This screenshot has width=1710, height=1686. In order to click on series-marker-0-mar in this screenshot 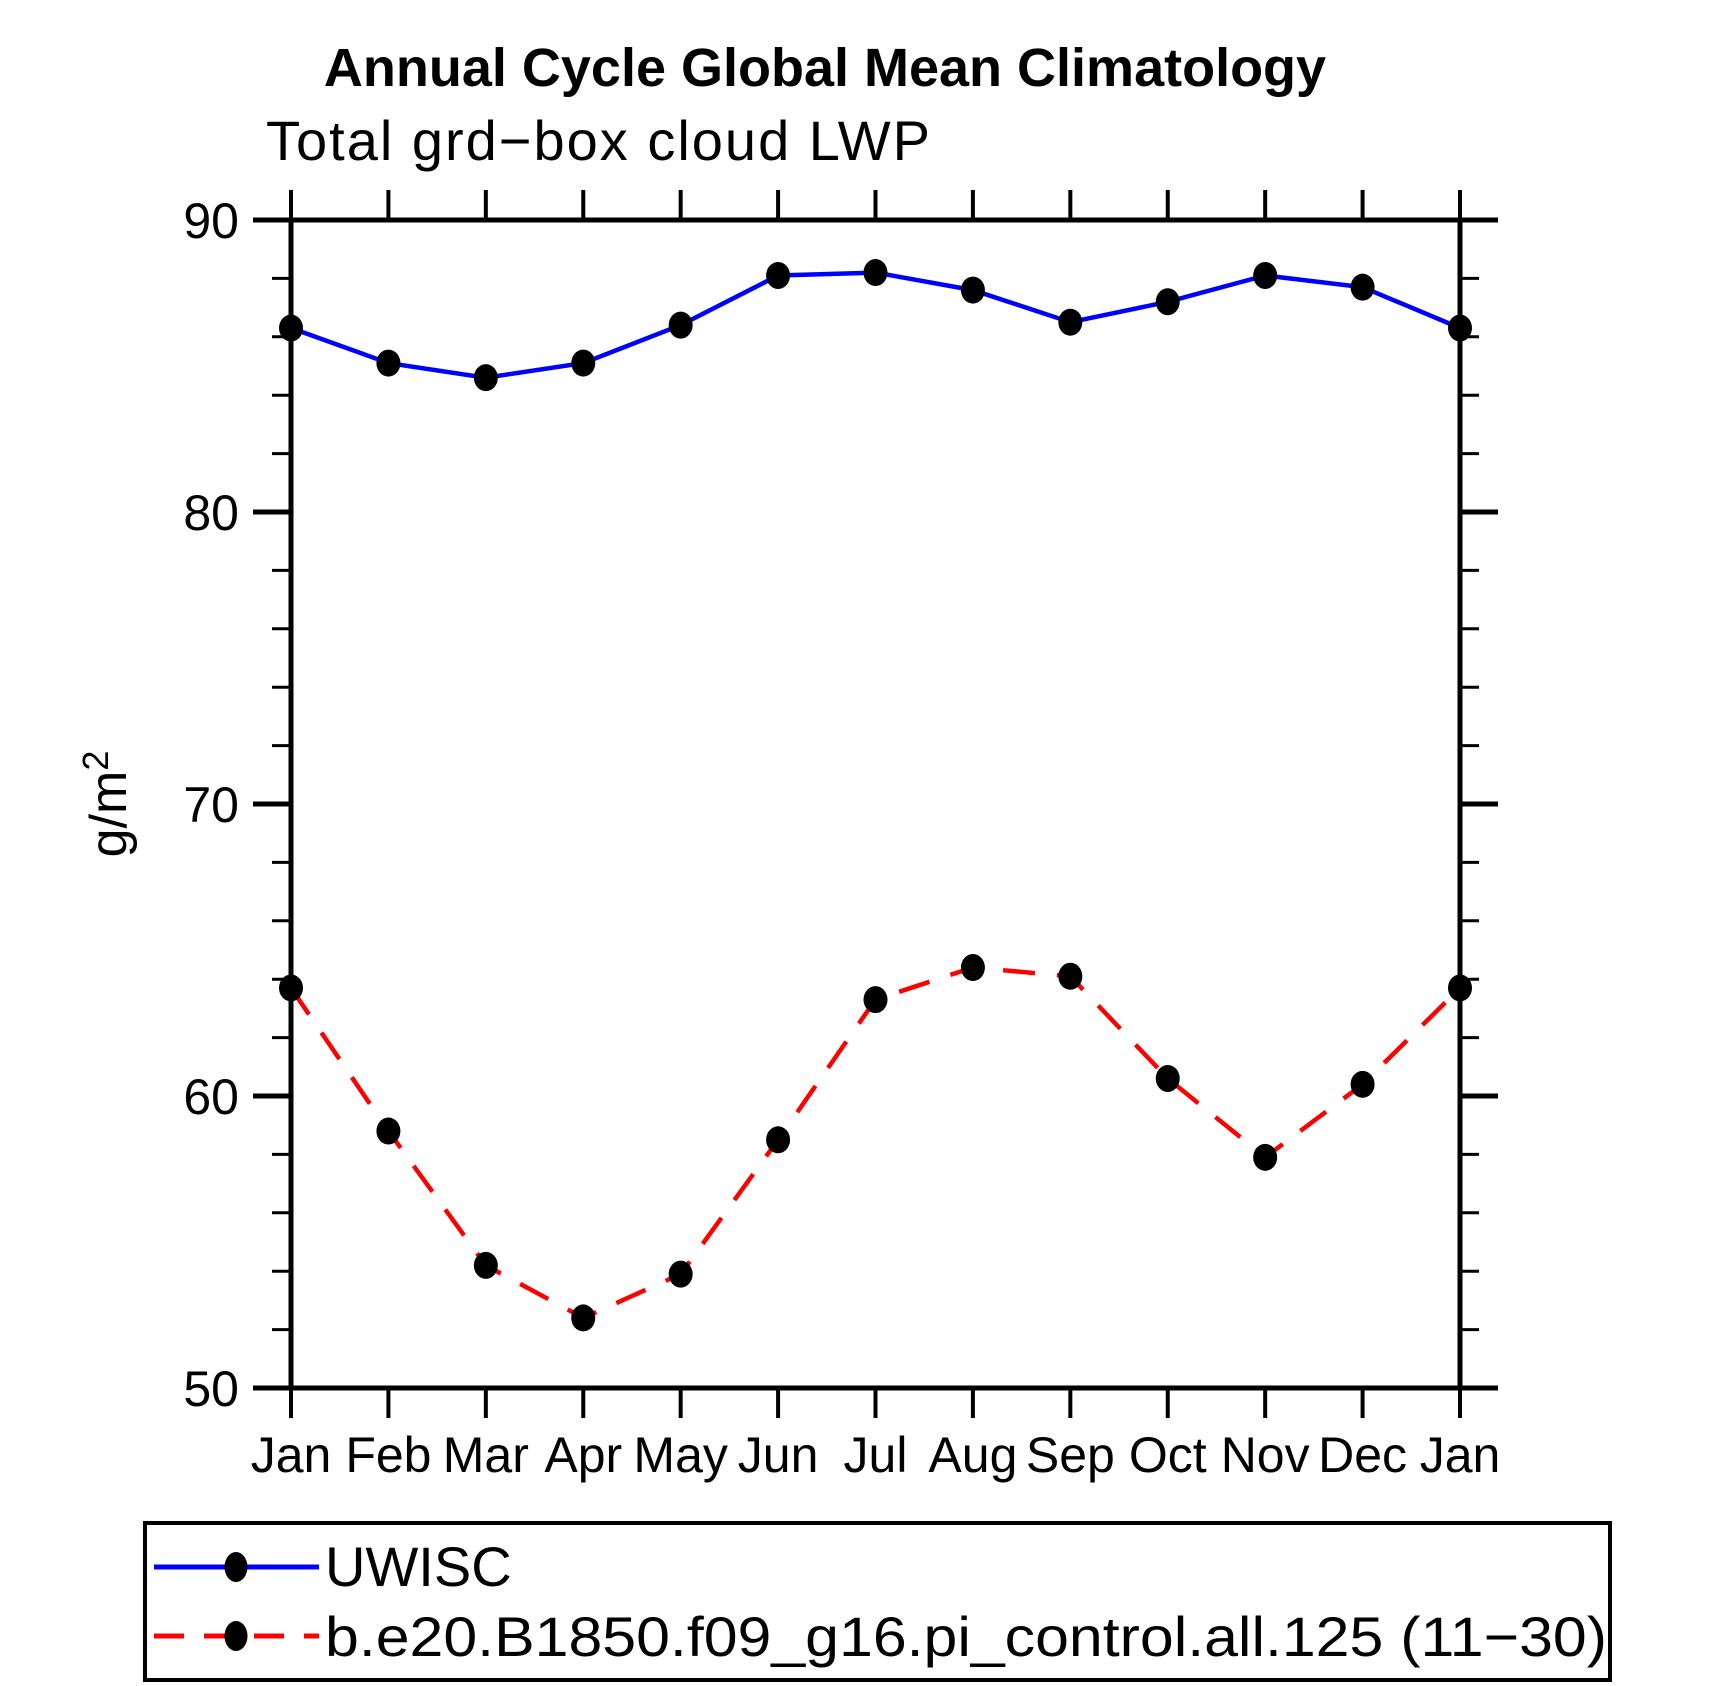, I will do `click(485, 378)`.